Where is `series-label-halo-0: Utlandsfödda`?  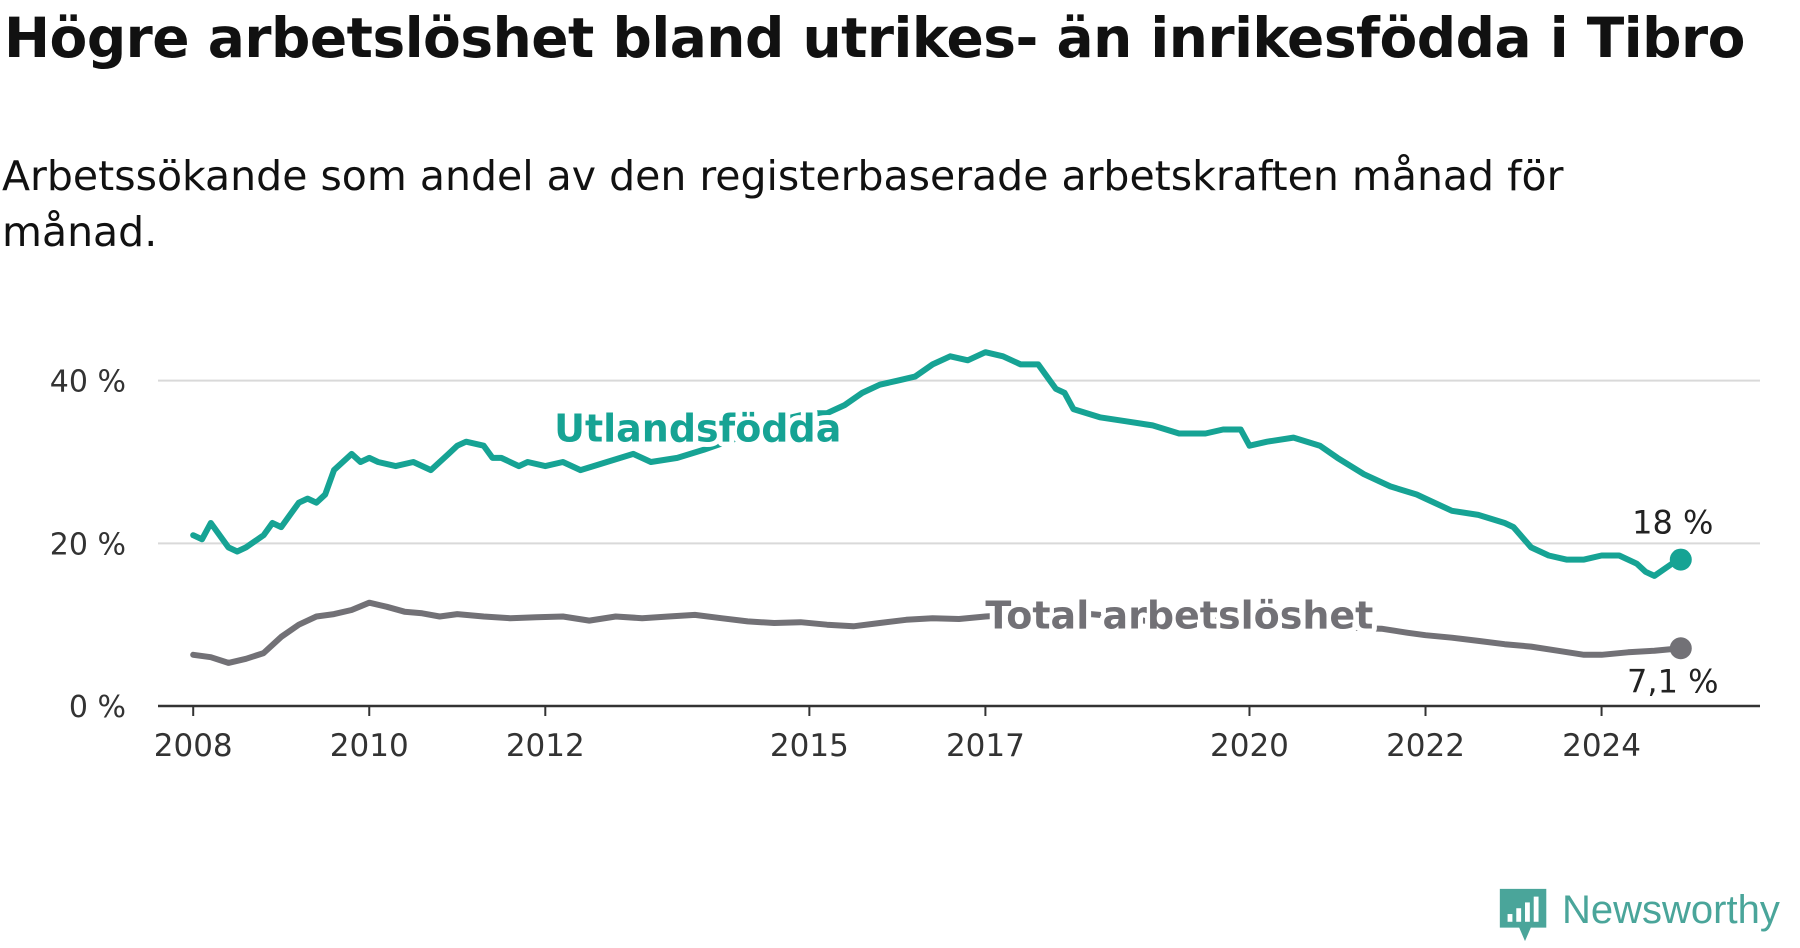
series-label-halo-0: Utlandsfödda is located at coordinates (697, 429).